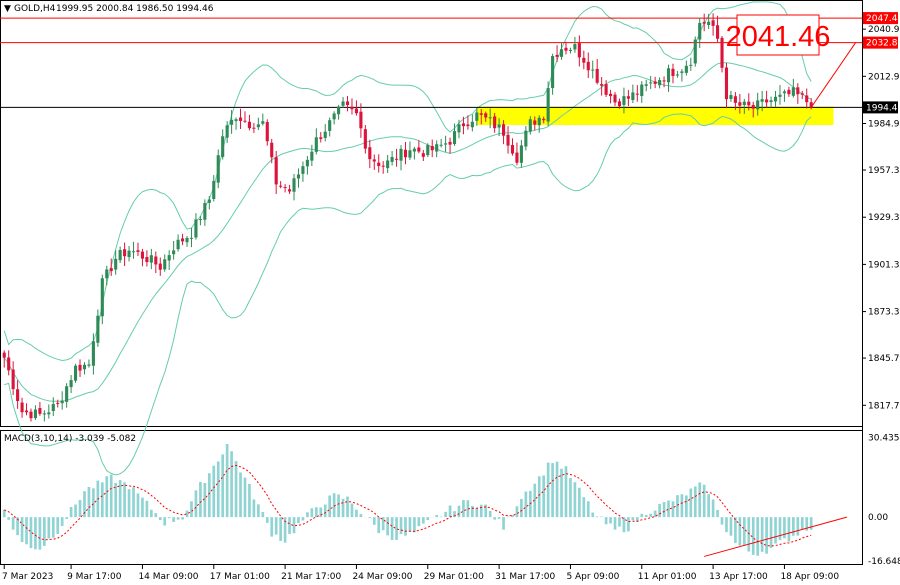 The height and width of the screenshot is (585, 900). Describe the element at coordinates (70, 439) in the screenshot. I see `macd-header-label: MACD(3,10,14) -3.039 -5.082` at that location.